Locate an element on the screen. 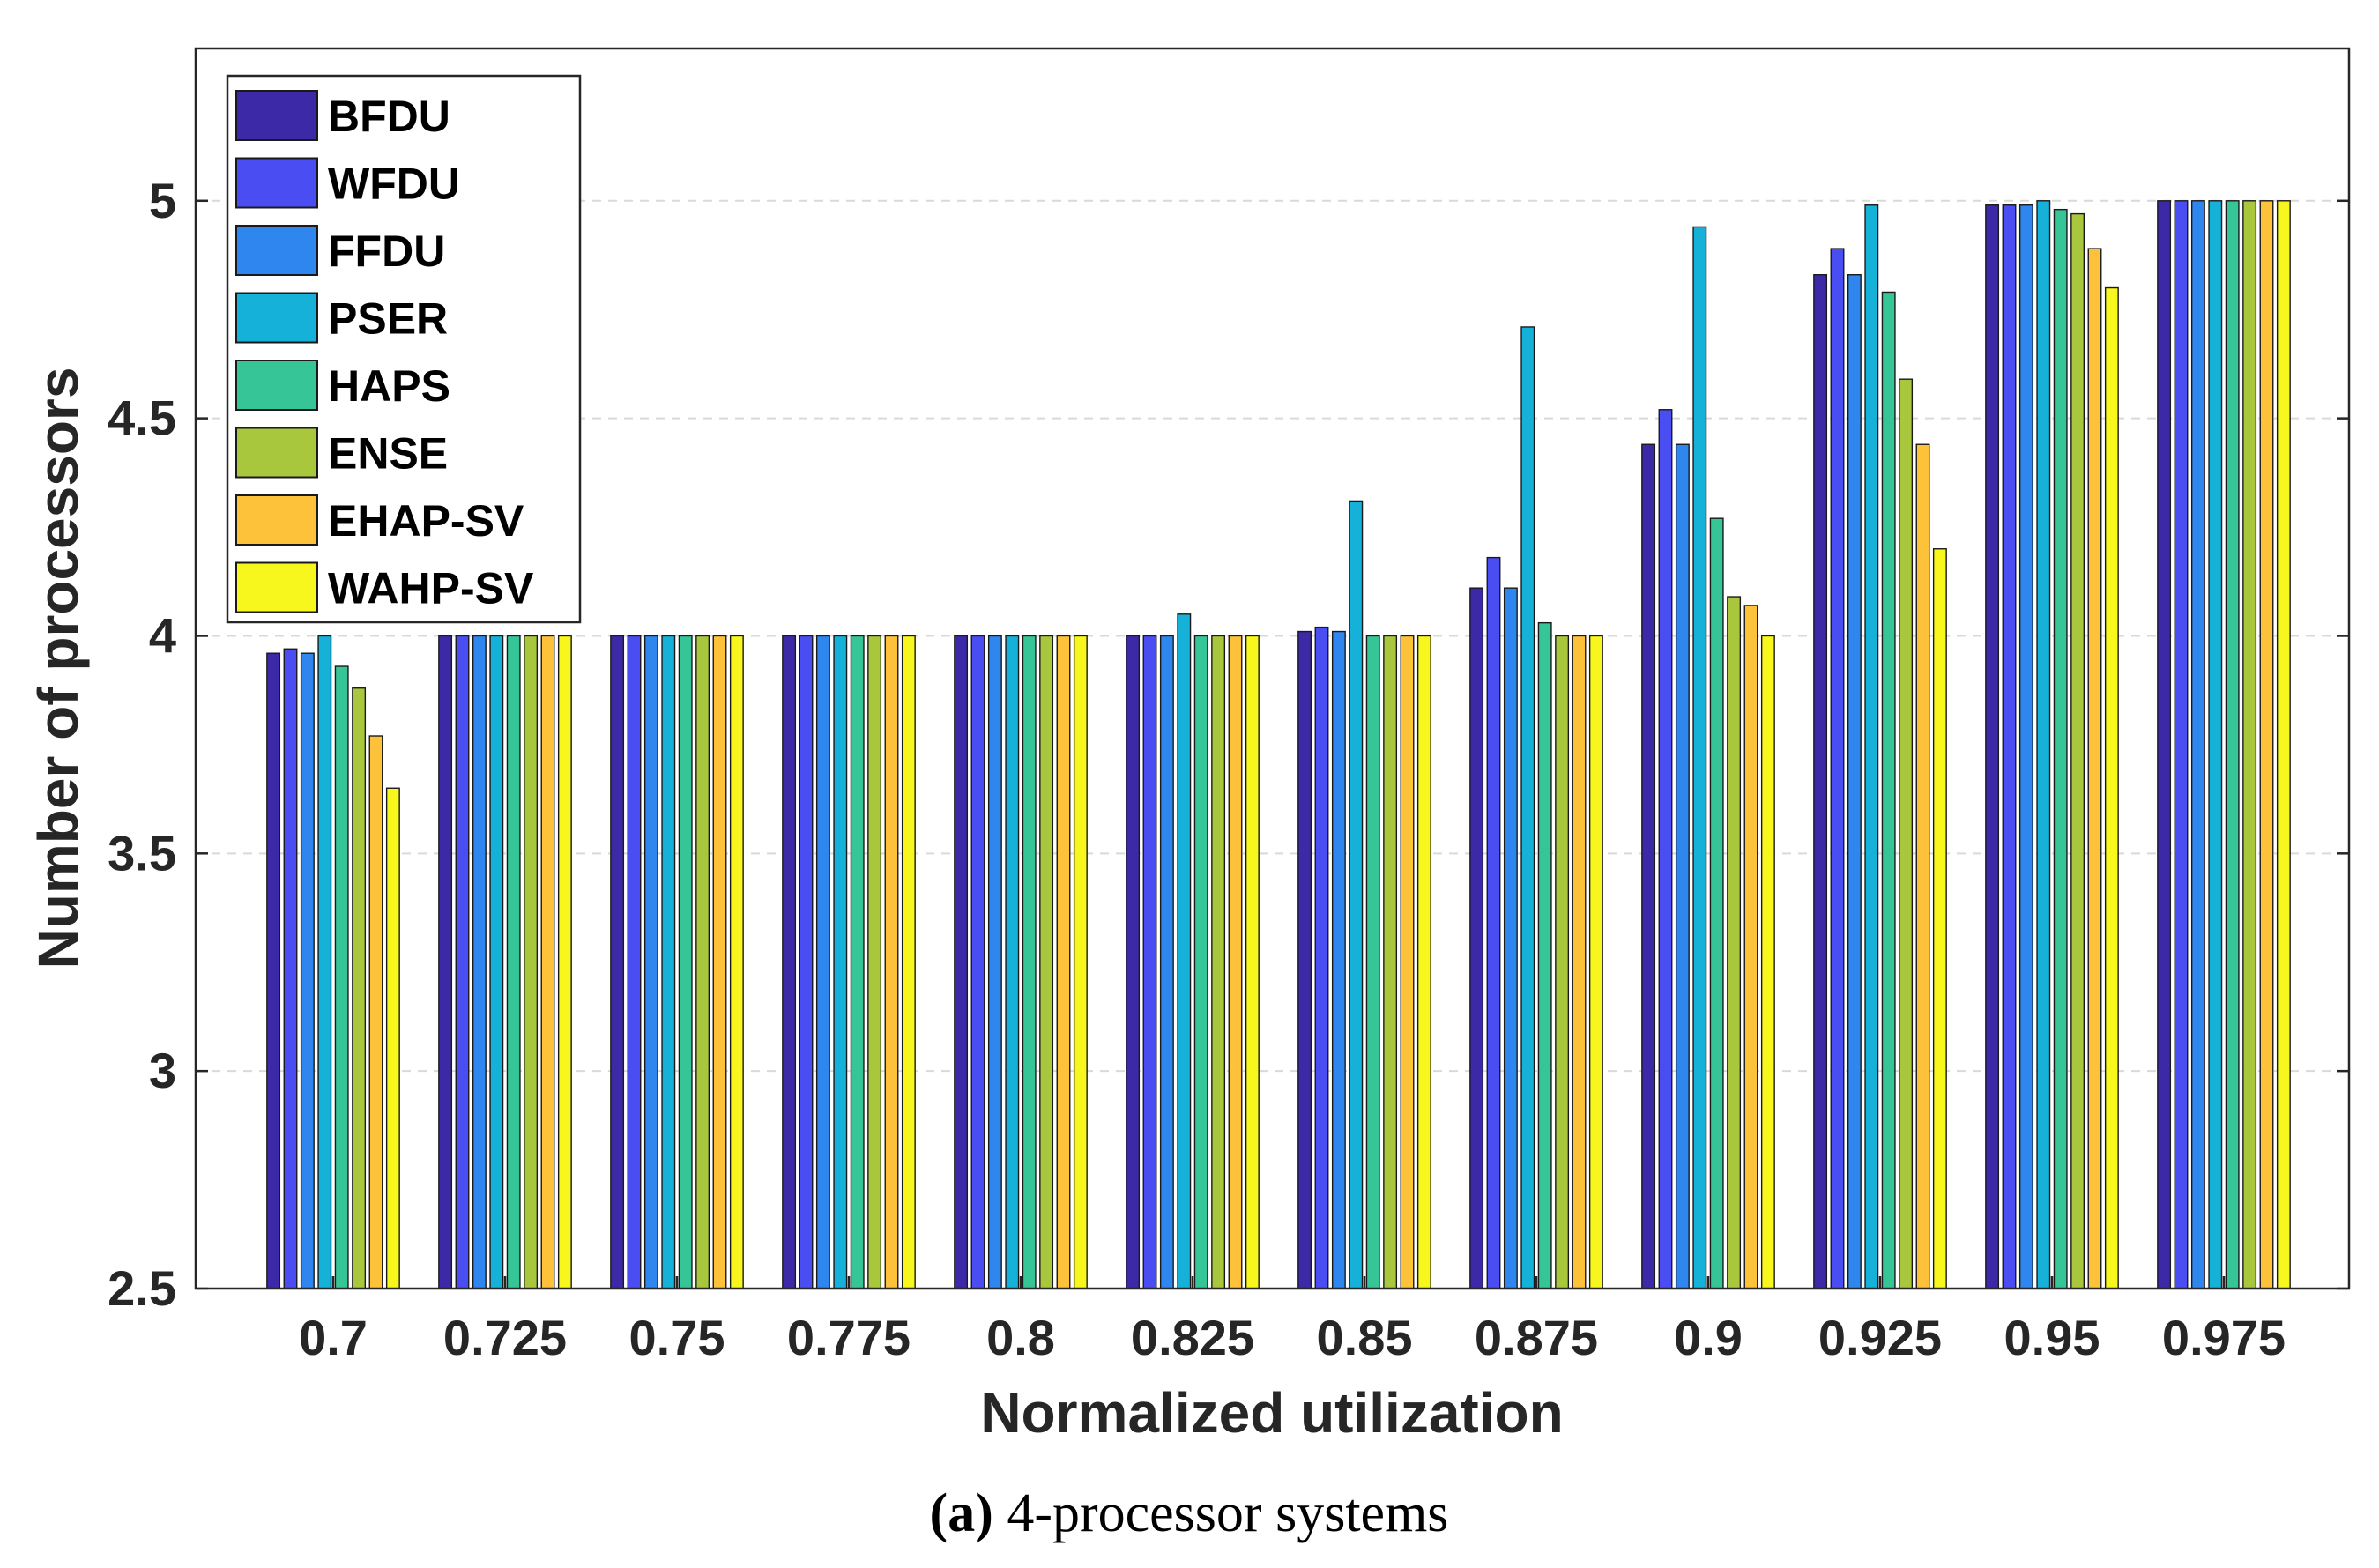 The image size is (2379, 1568). y-tick-label: 4.5 is located at coordinates (142, 418).